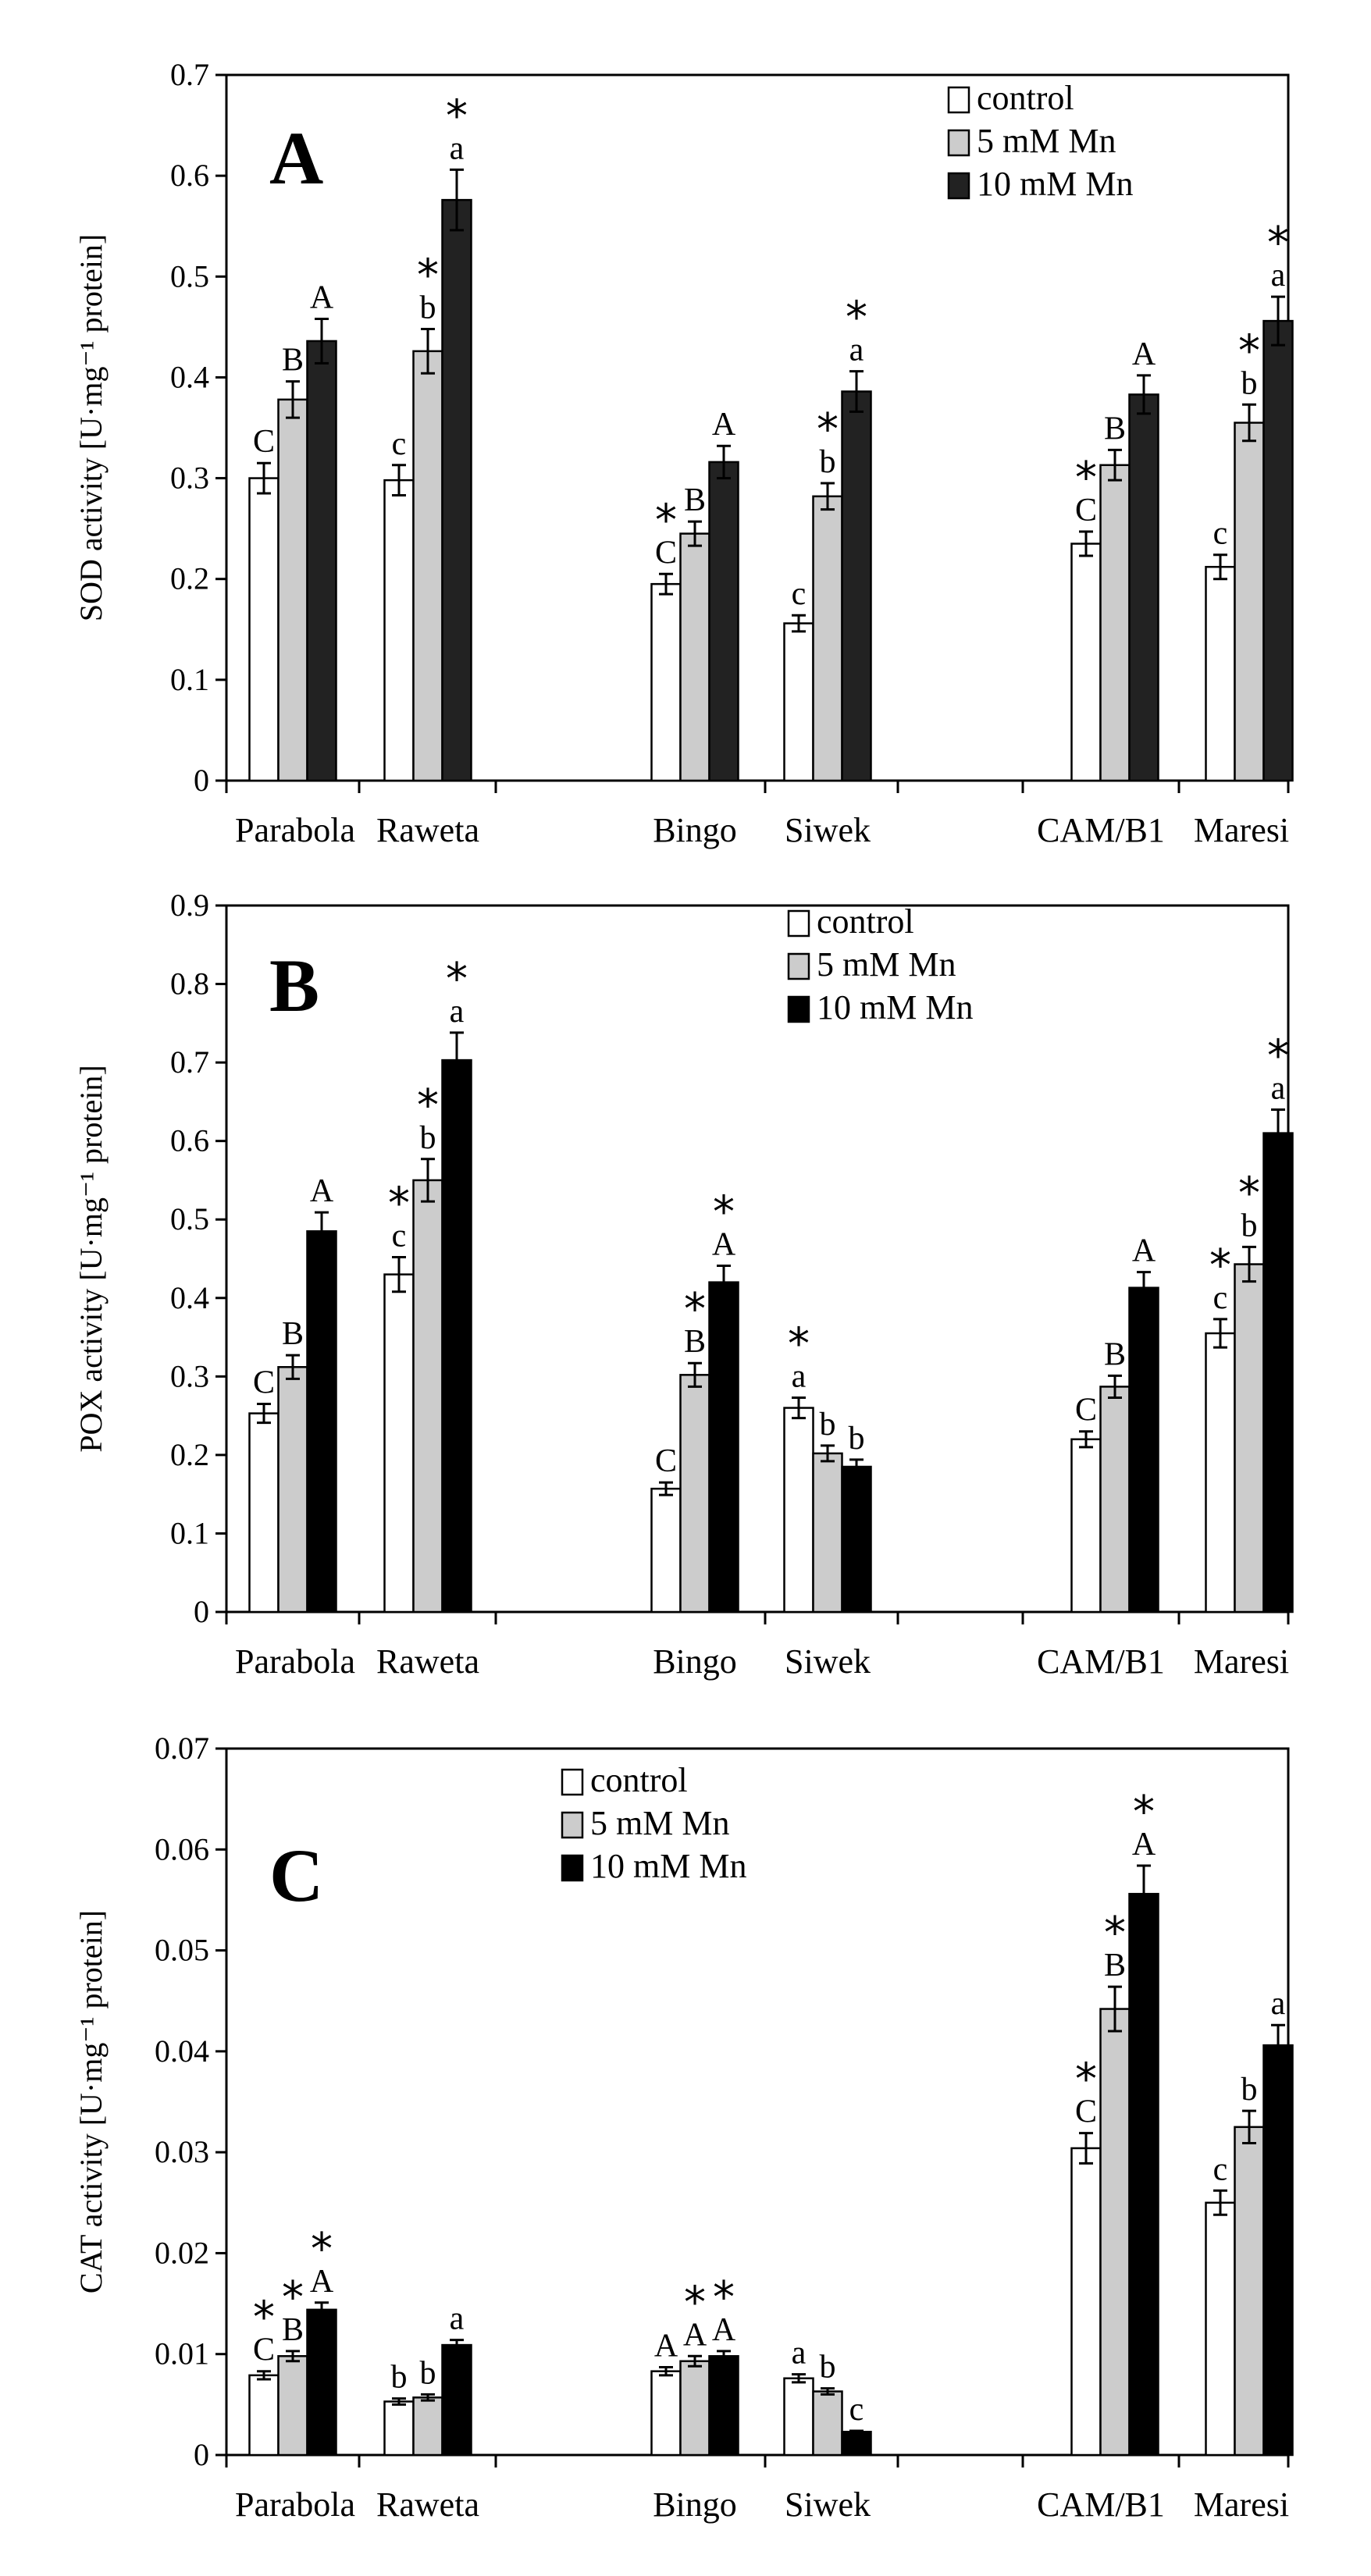  What do you see at coordinates (295, 2504) in the screenshot?
I see `x-category-label: Parabola` at bounding box center [295, 2504].